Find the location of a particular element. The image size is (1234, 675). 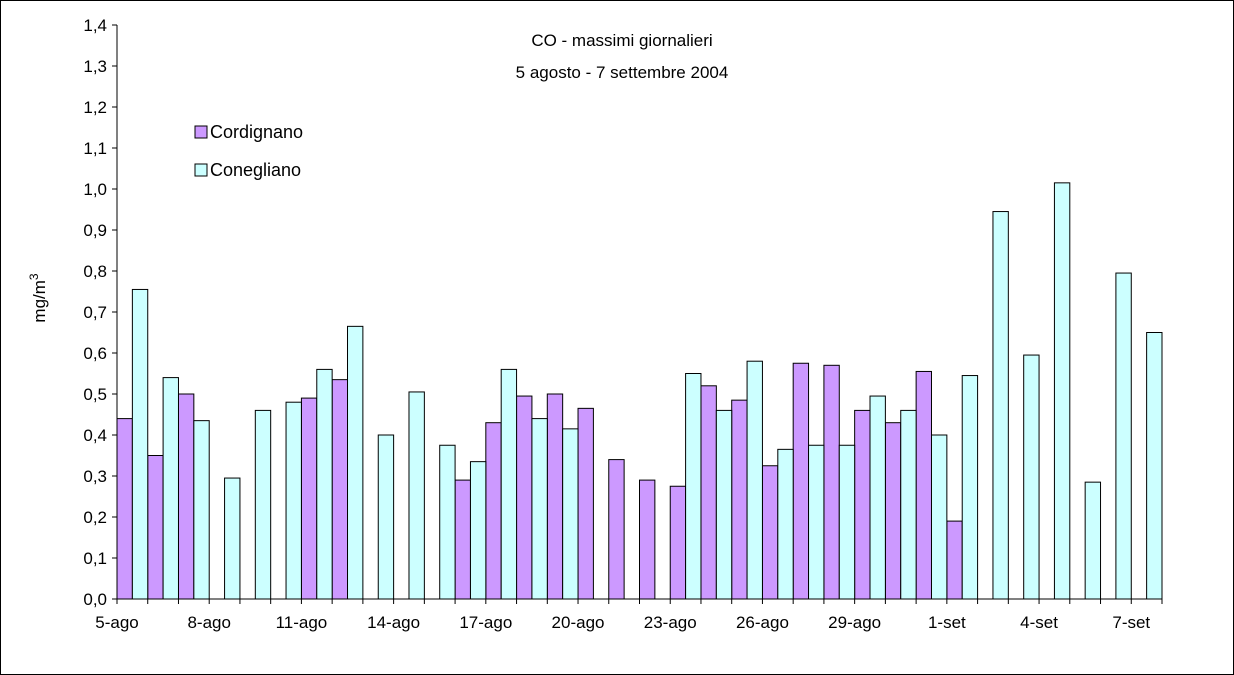

y-tick-label: 1,0 is located at coordinates (95, 189).